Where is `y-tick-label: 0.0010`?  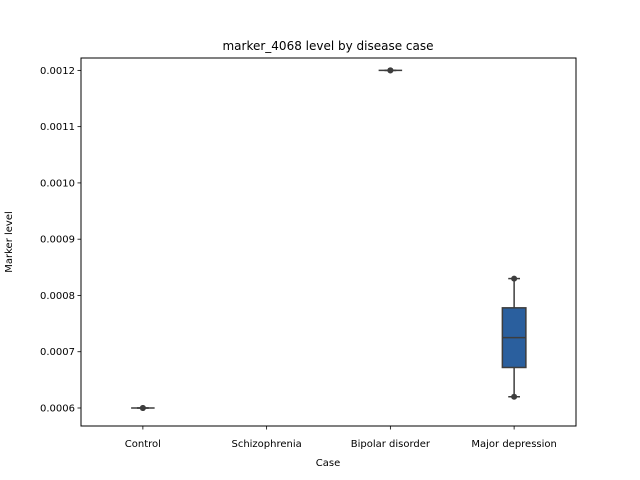
y-tick-label: 0.0010 is located at coordinates (57, 183).